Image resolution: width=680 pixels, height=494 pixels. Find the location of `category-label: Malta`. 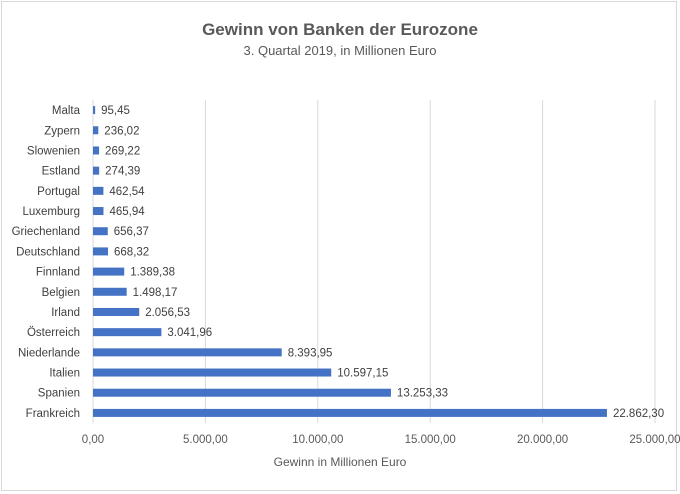

category-label: Malta is located at coordinates (66, 111).